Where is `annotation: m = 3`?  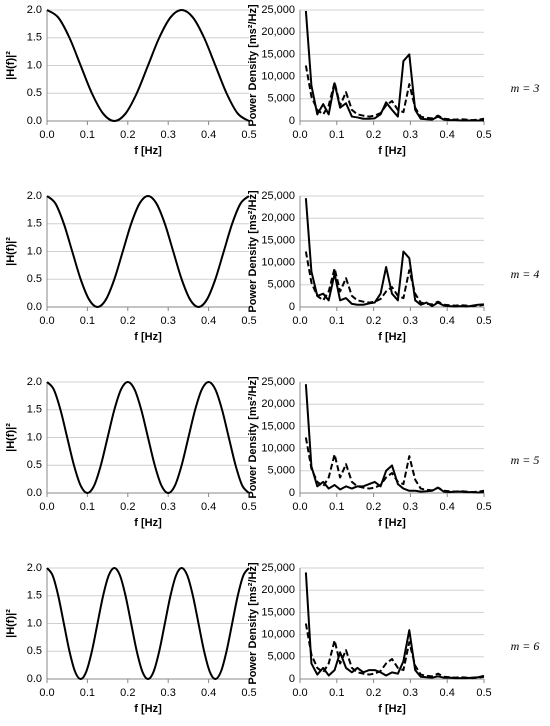
annotation: m = 3 is located at coordinates (525, 88).